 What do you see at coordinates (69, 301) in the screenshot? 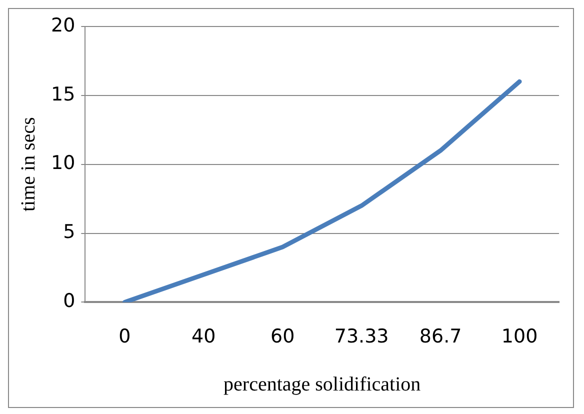
I see `y-tick-label: 0` at bounding box center [69, 301].